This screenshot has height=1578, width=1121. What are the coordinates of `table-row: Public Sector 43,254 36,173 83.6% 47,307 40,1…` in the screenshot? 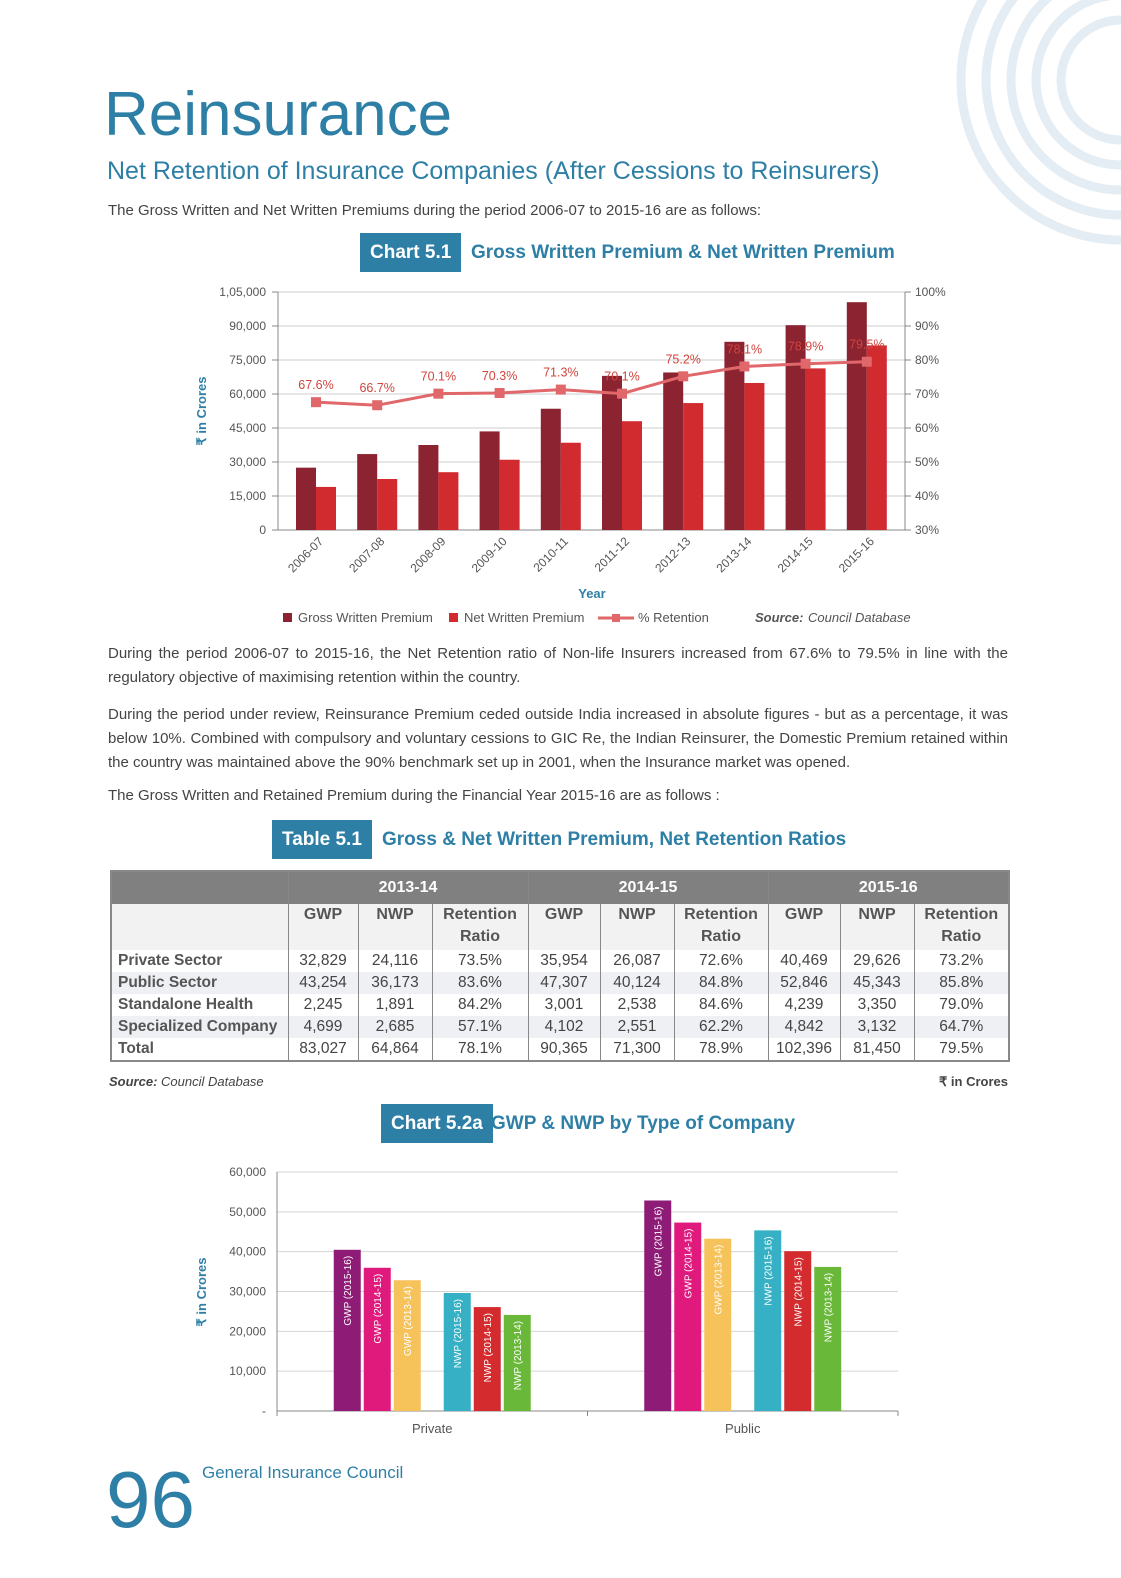 It's located at (560, 983).